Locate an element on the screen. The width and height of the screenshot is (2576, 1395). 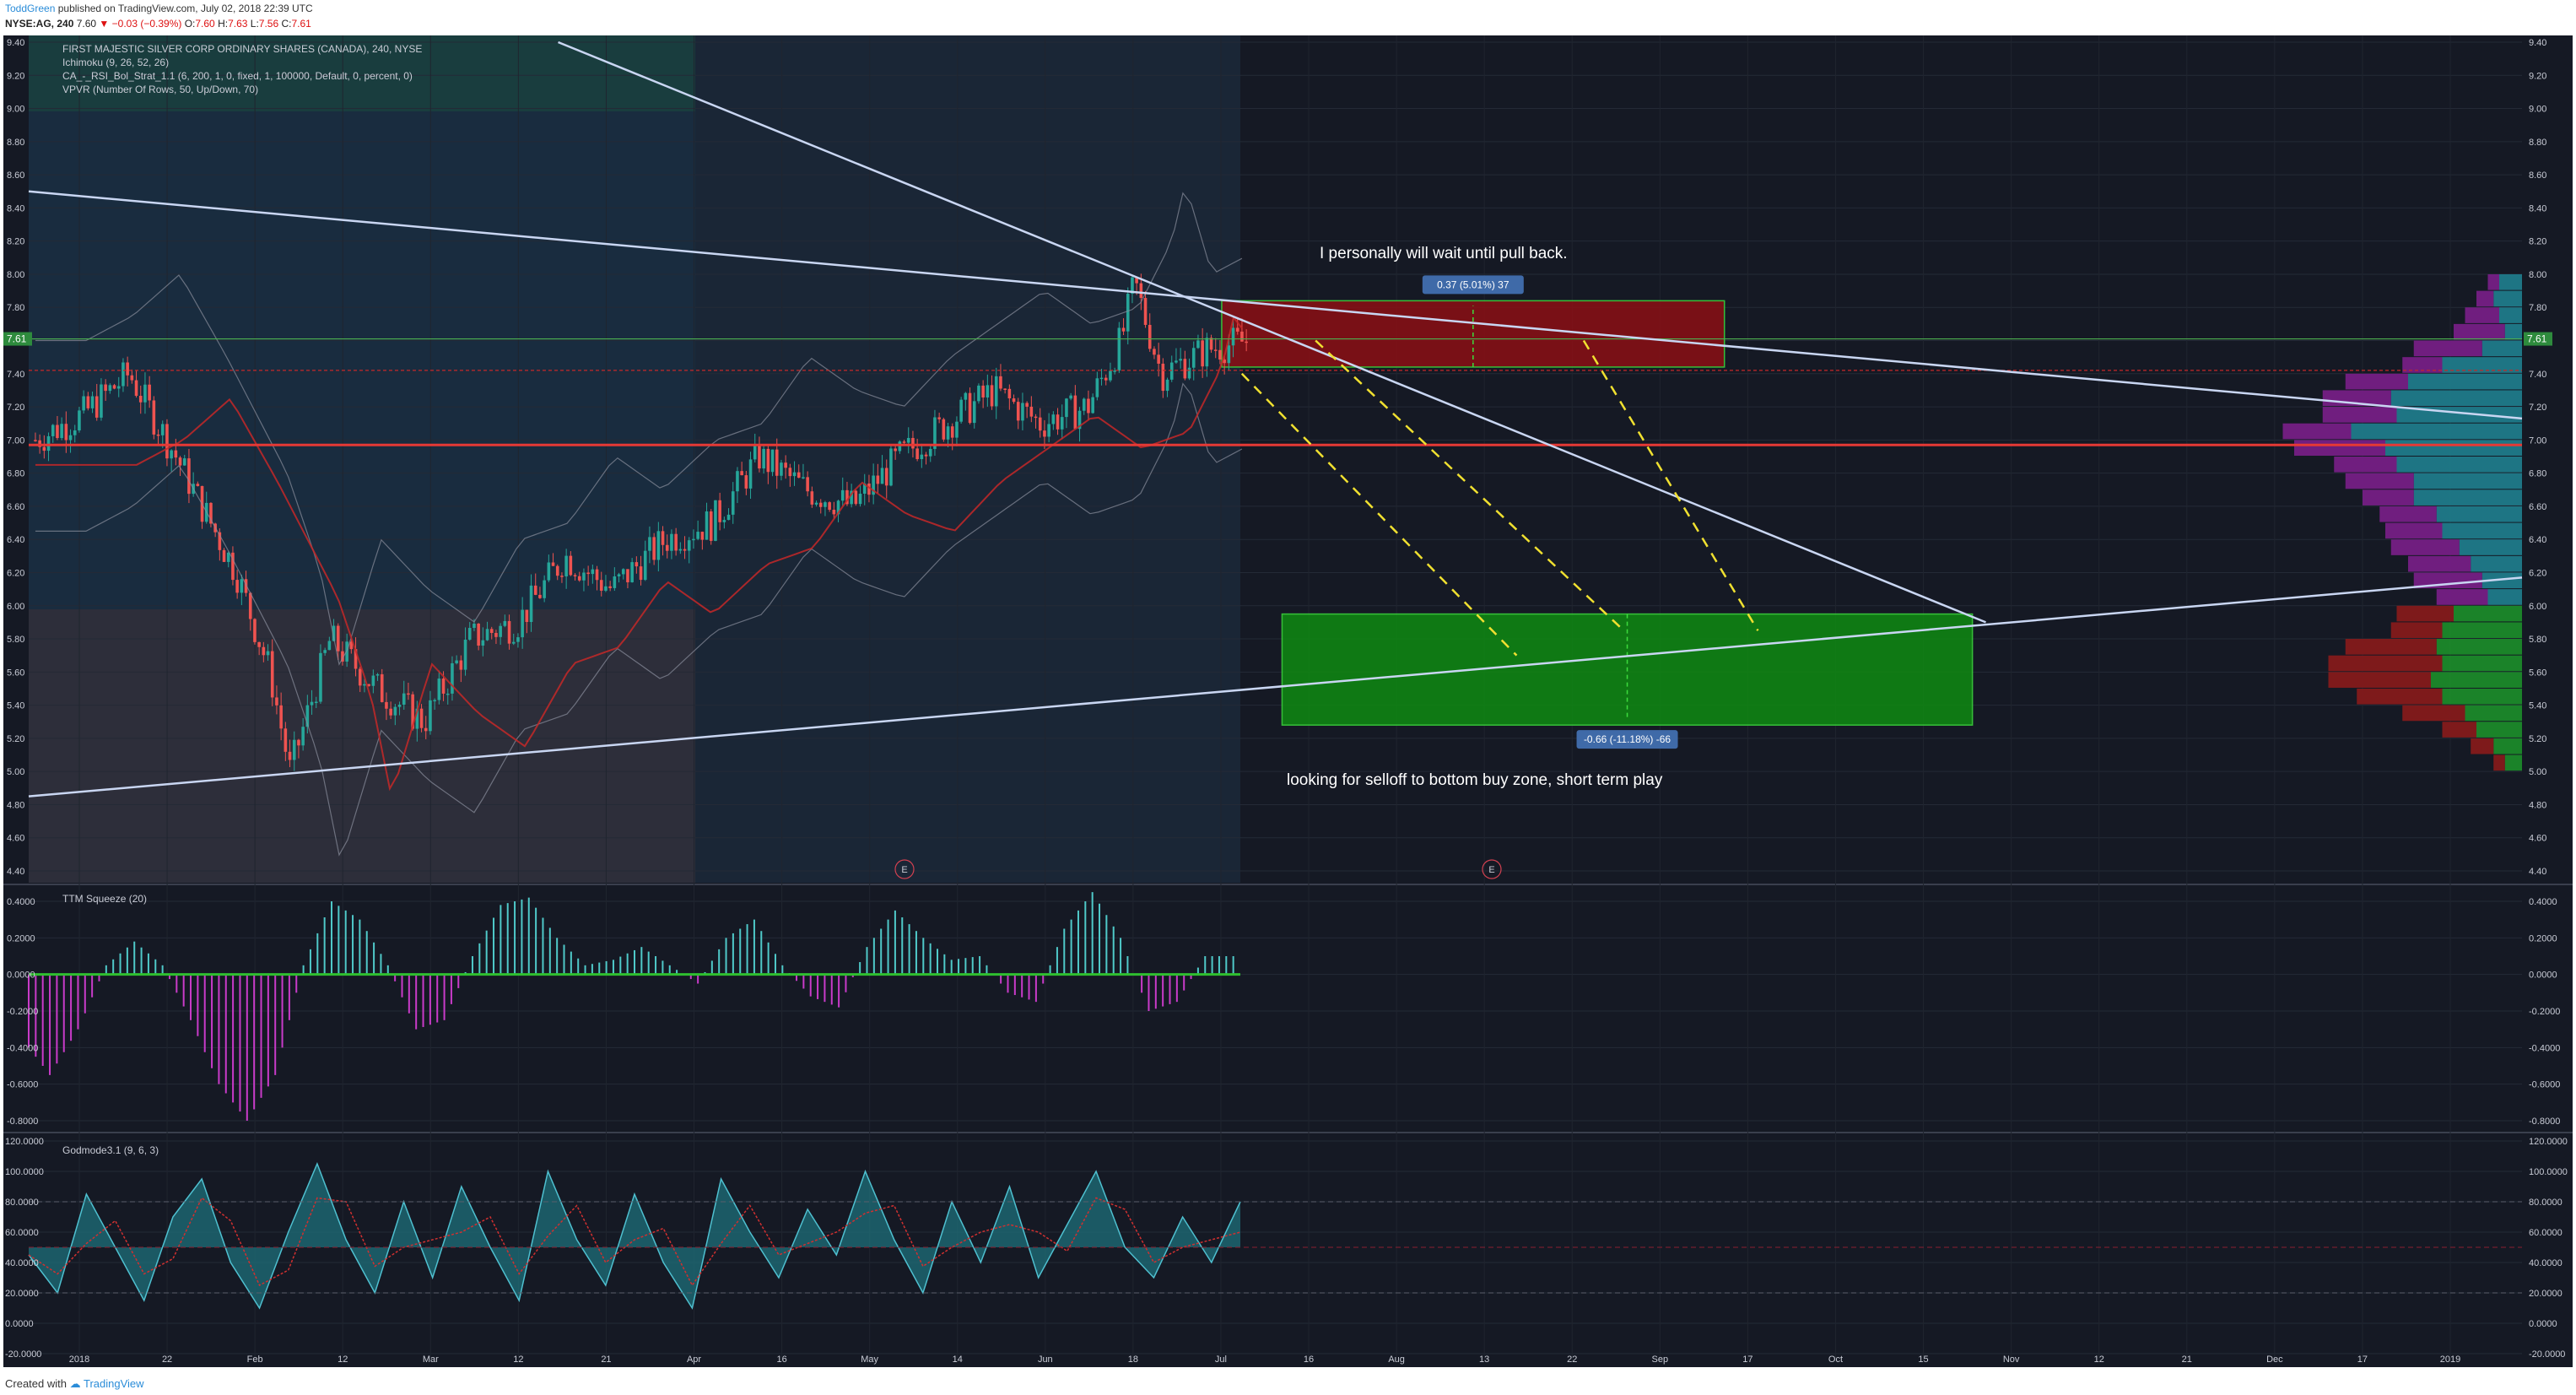
y-tick-left: 9.00 is located at coordinates (15, 110).